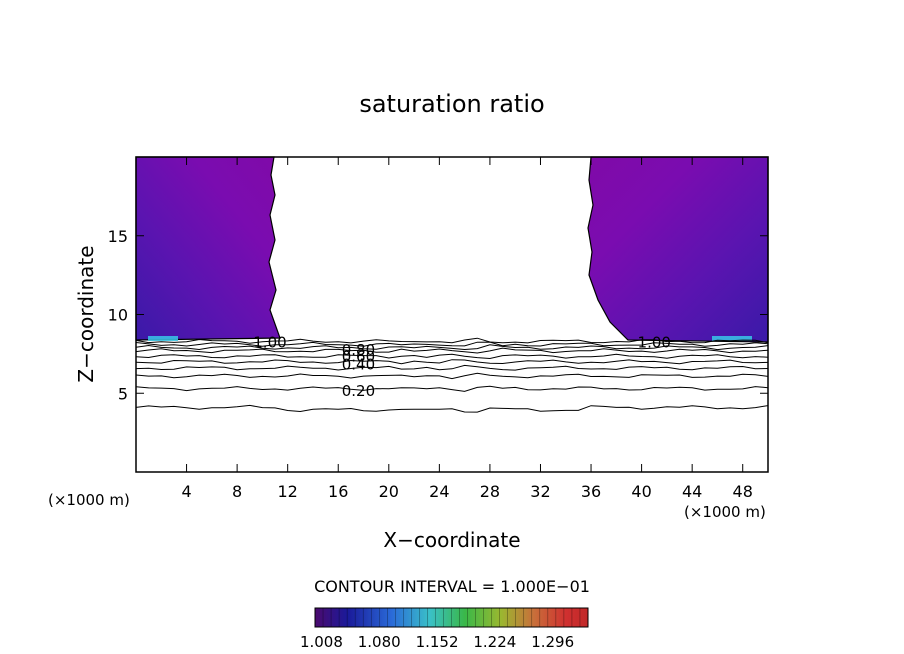 The width and height of the screenshot is (904, 654). I want to click on y-tick-label: 15, so click(118, 236).